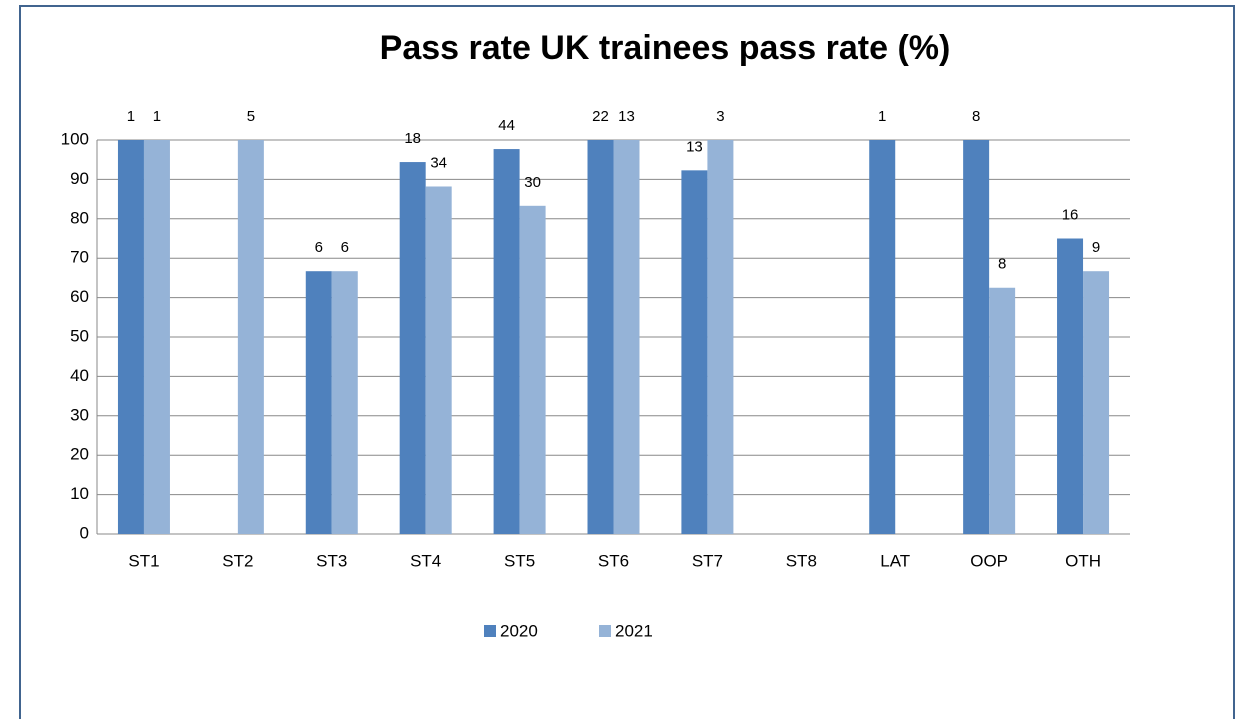 Image resolution: width=1239 pixels, height=719 pixels. What do you see at coordinates (84, 532) in the screenshot?
I see `y-tick-label: 0` at bounding box center [84, 532].